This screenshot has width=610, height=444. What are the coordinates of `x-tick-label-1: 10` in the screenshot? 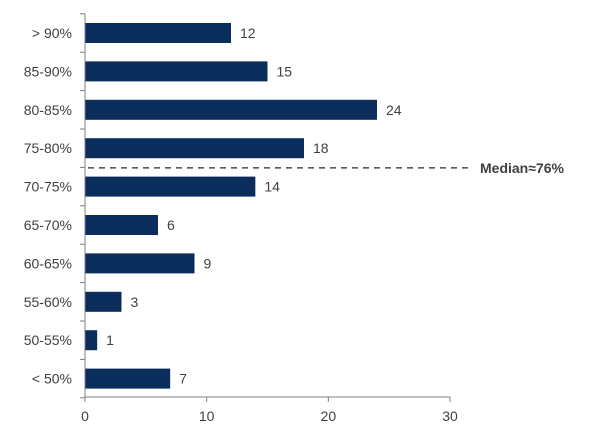 It's located at (207, 416).